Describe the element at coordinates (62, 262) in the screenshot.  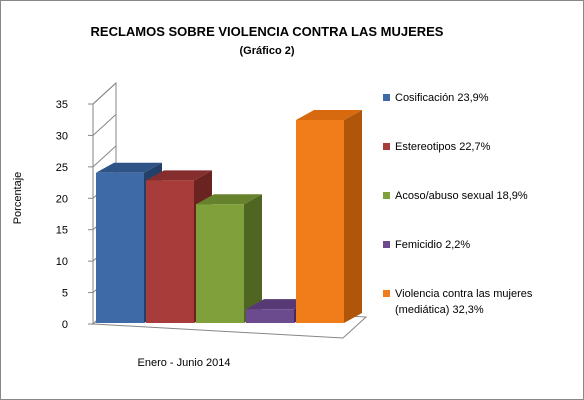
I see `y-tick-label: 10` at that location.